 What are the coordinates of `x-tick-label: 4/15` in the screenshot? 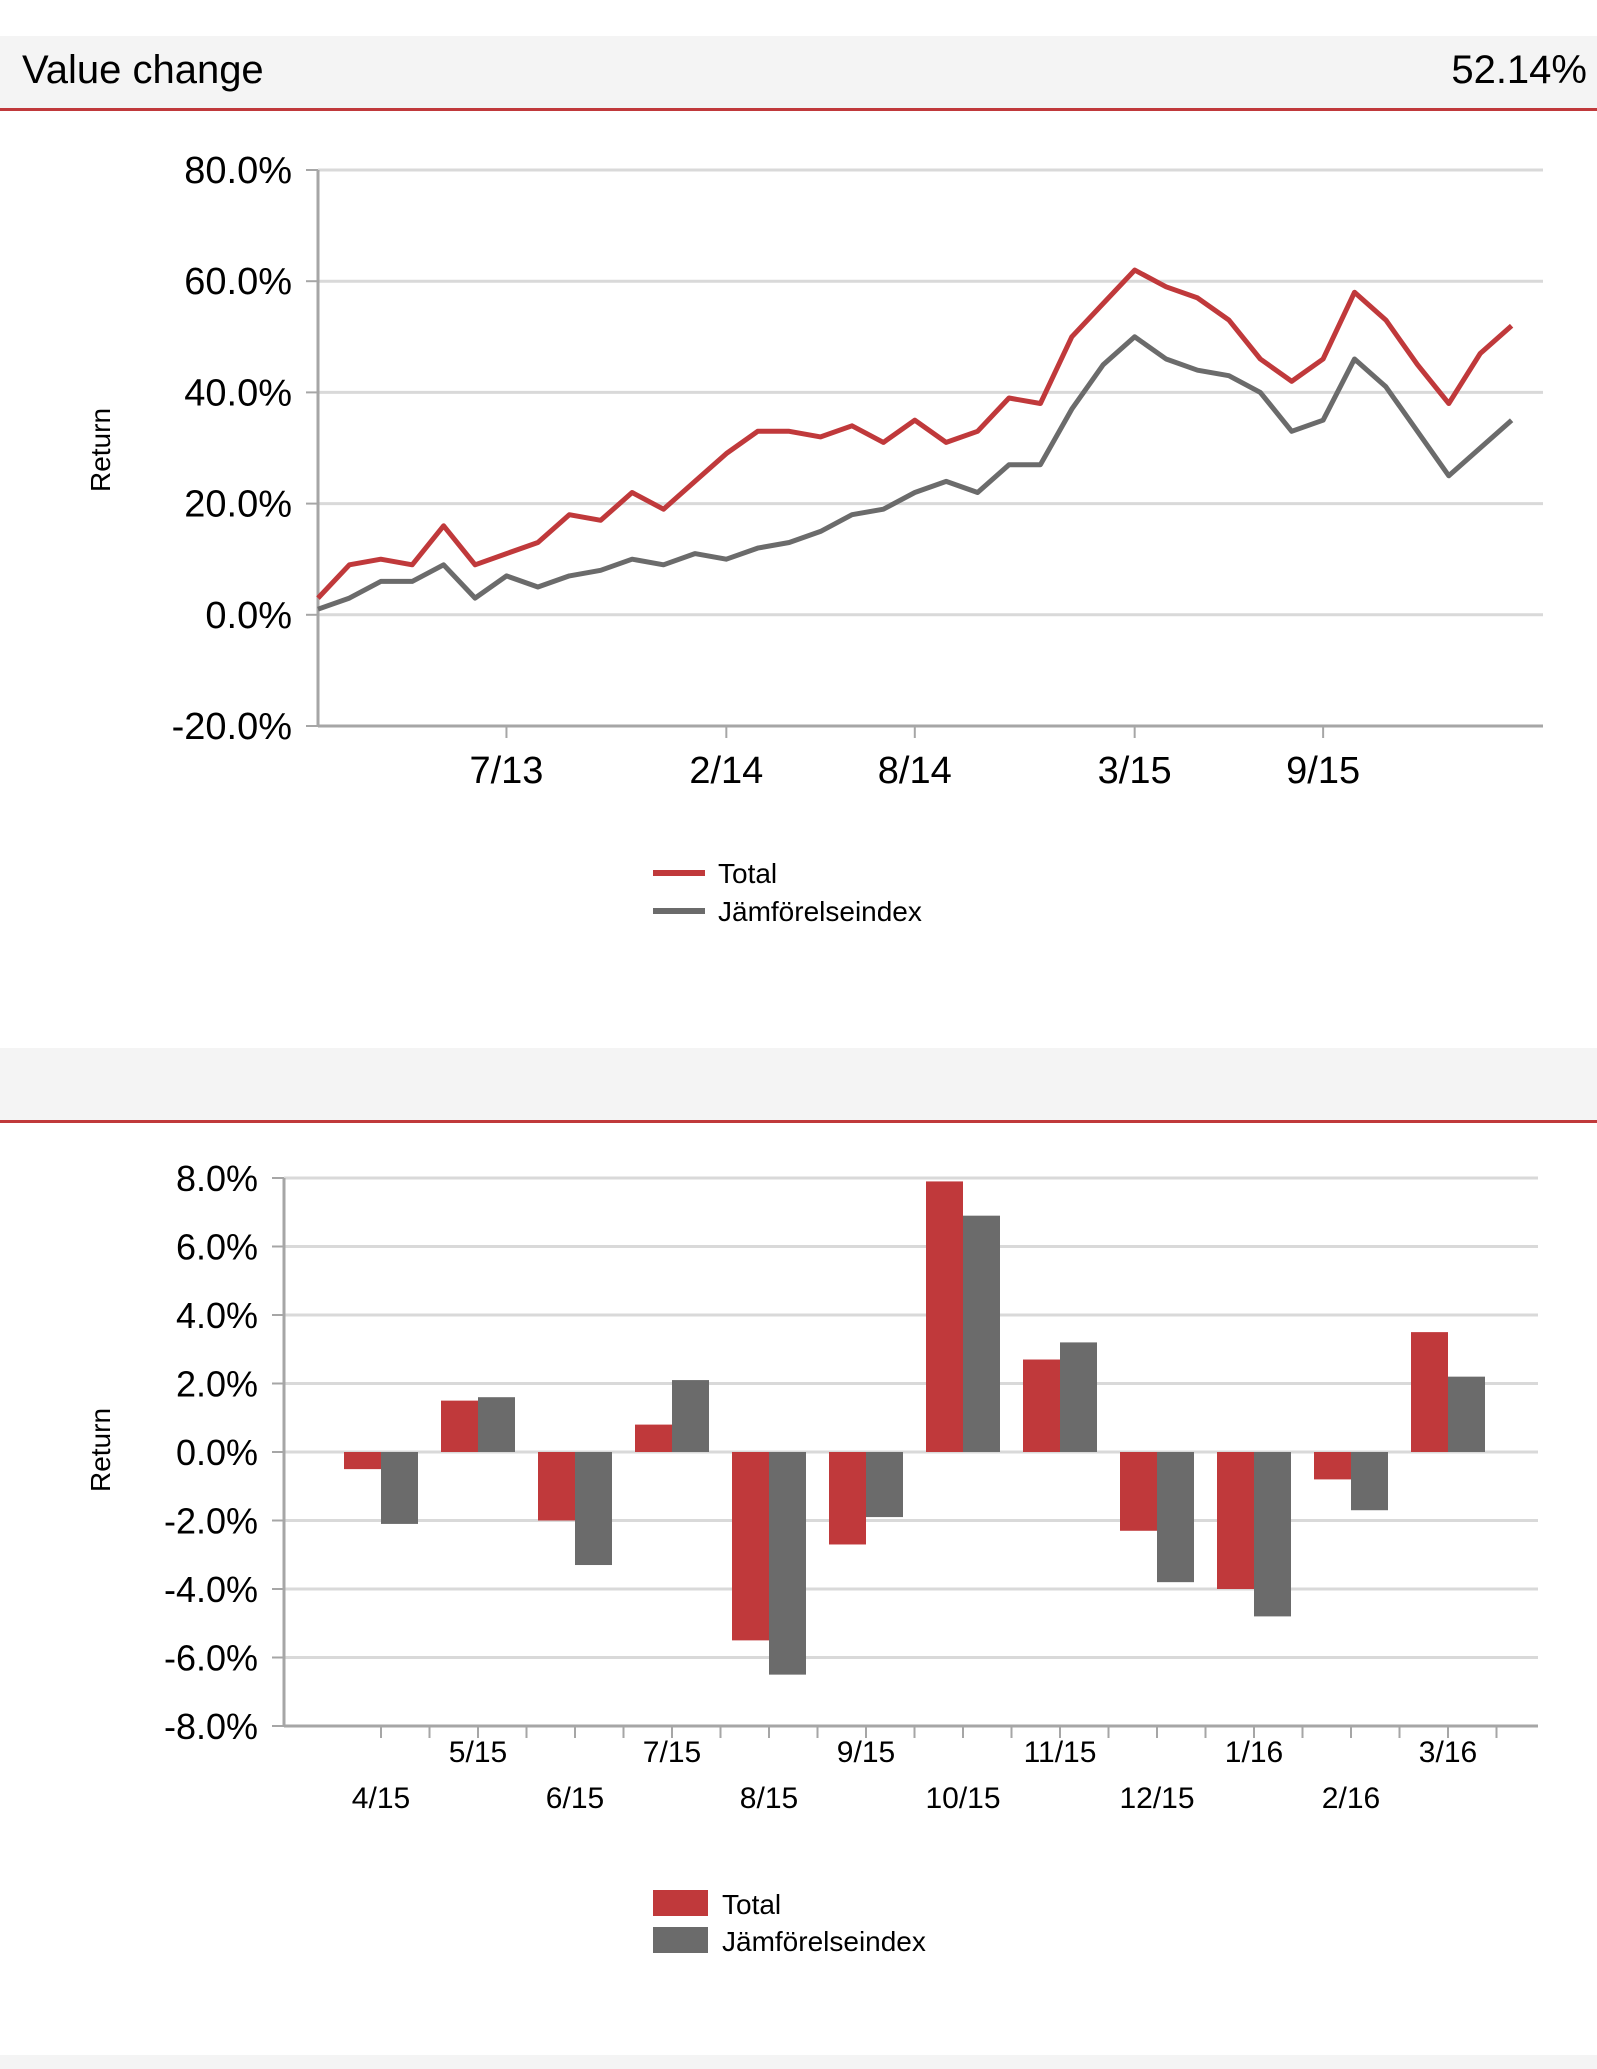 It's located at (381, 1798).